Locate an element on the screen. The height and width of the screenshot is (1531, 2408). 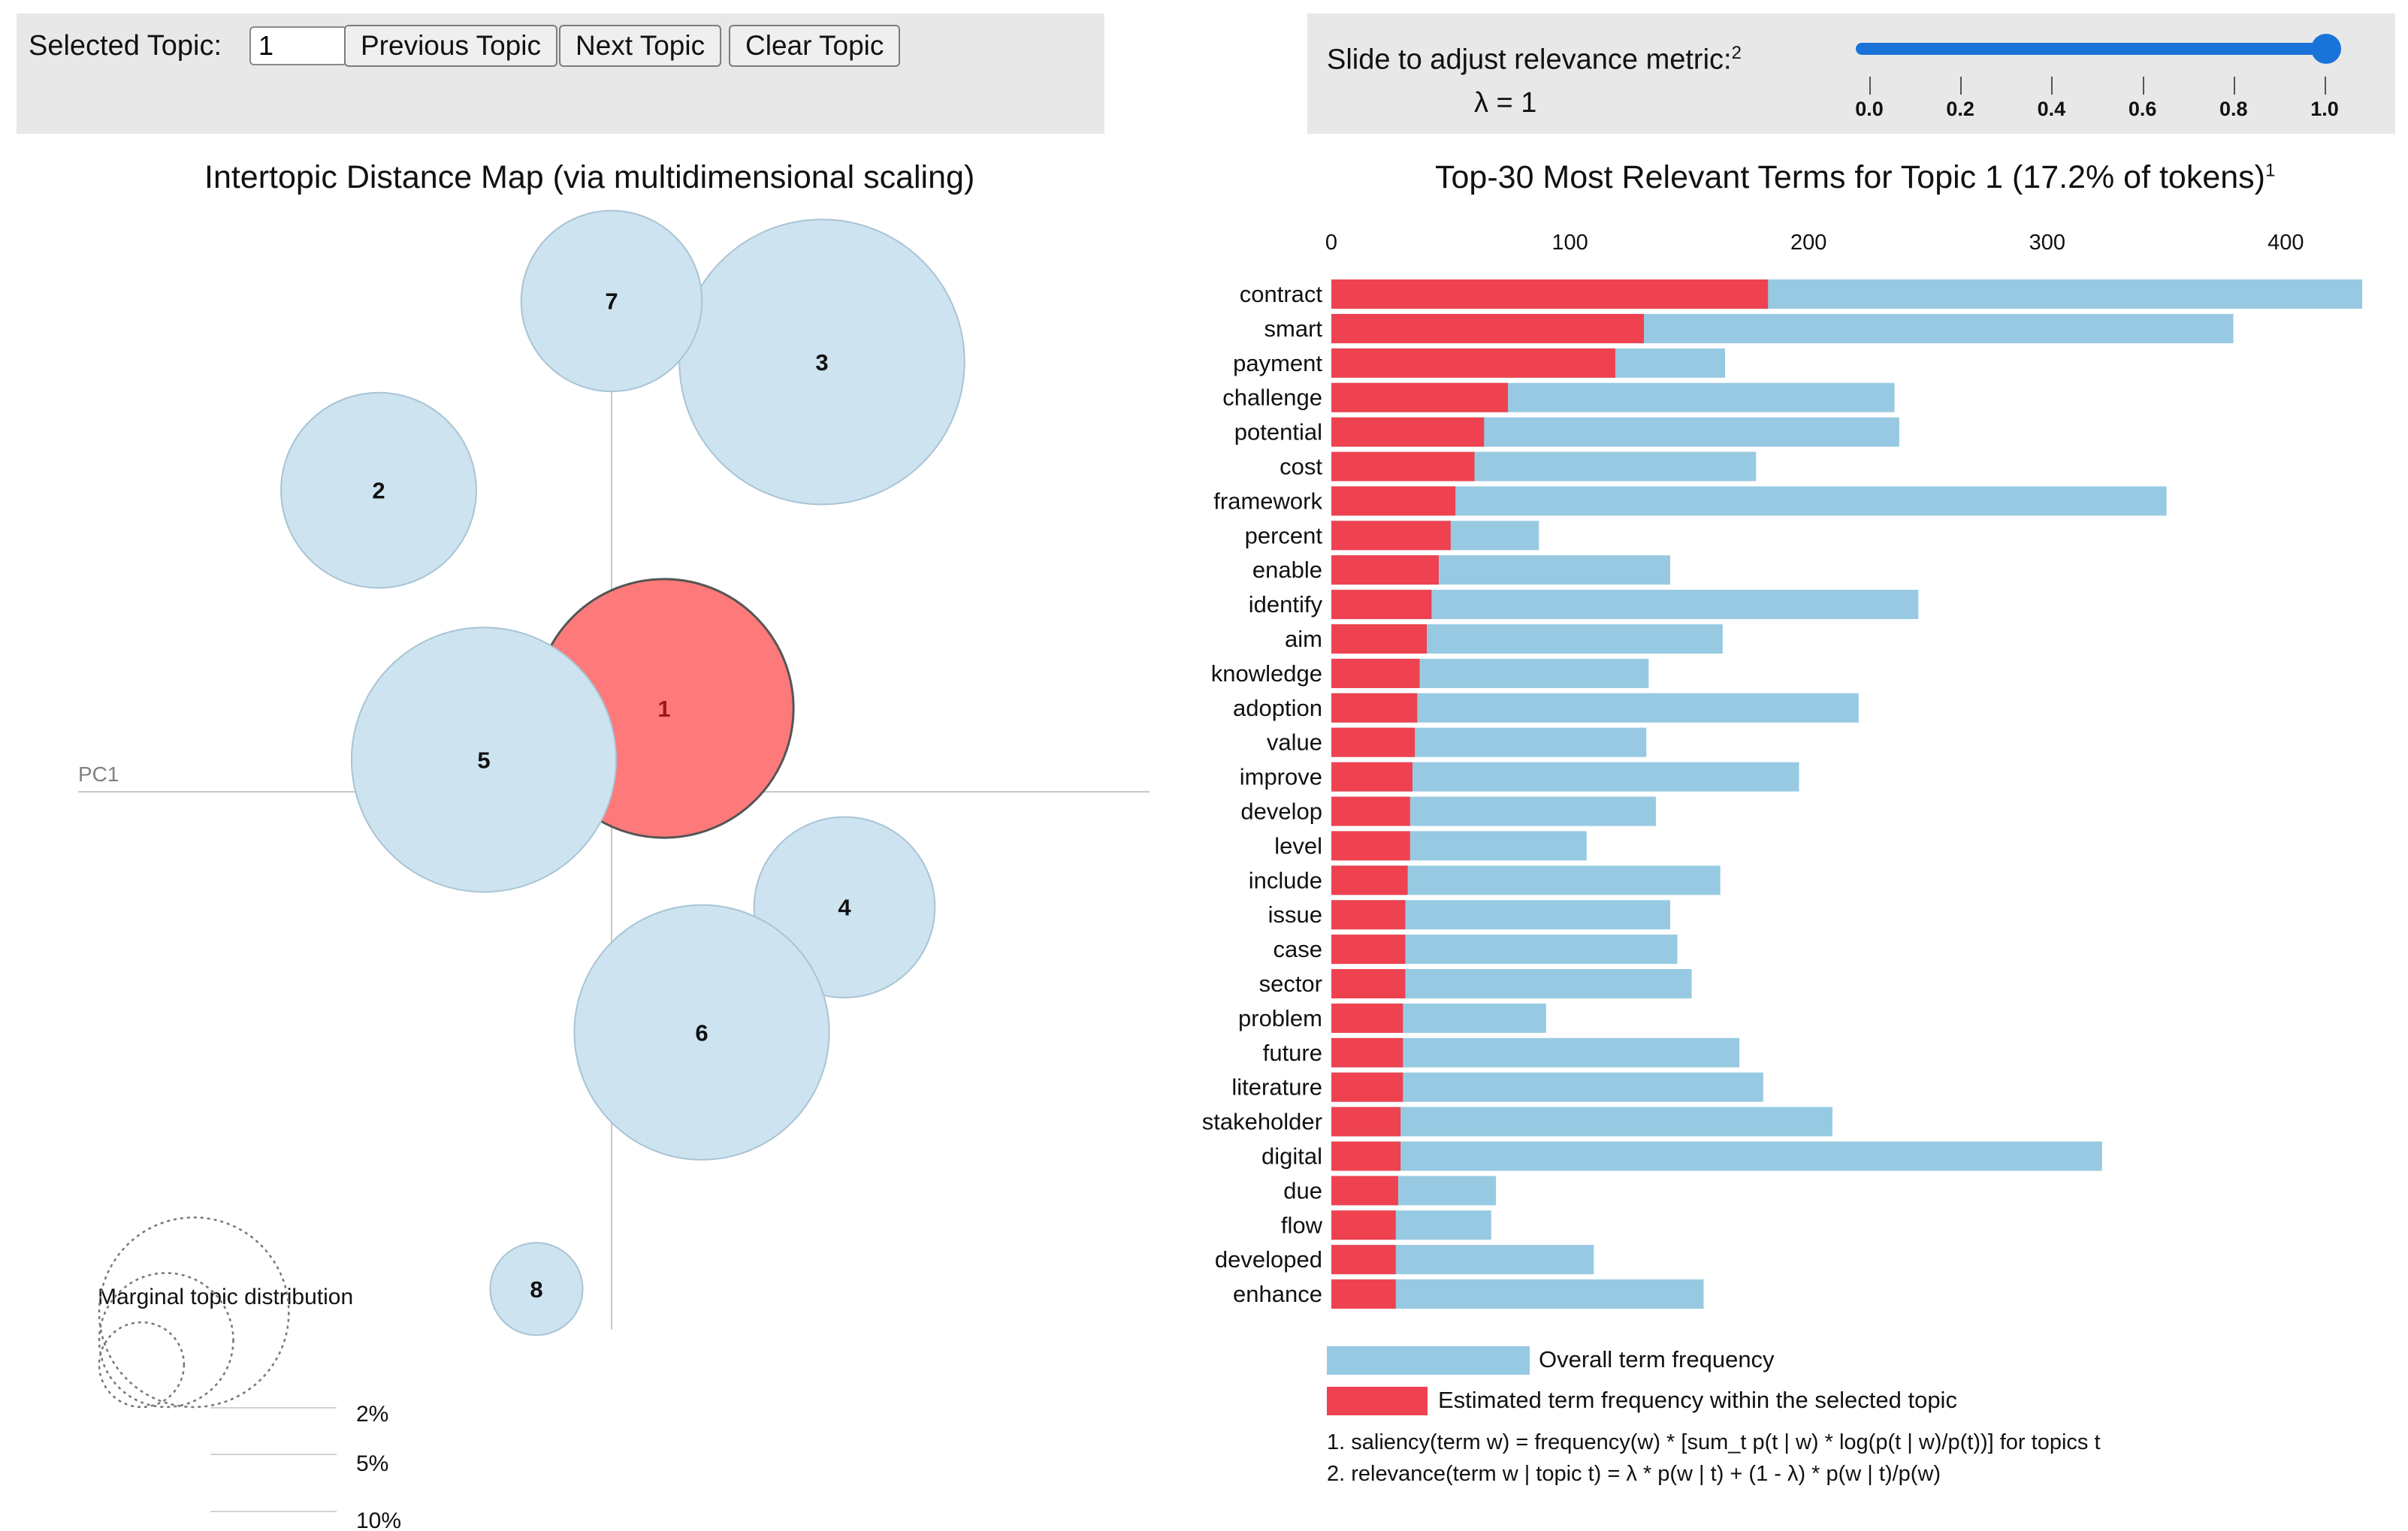
topic-bubble-7: 7 is located at coordinates (611, 301).